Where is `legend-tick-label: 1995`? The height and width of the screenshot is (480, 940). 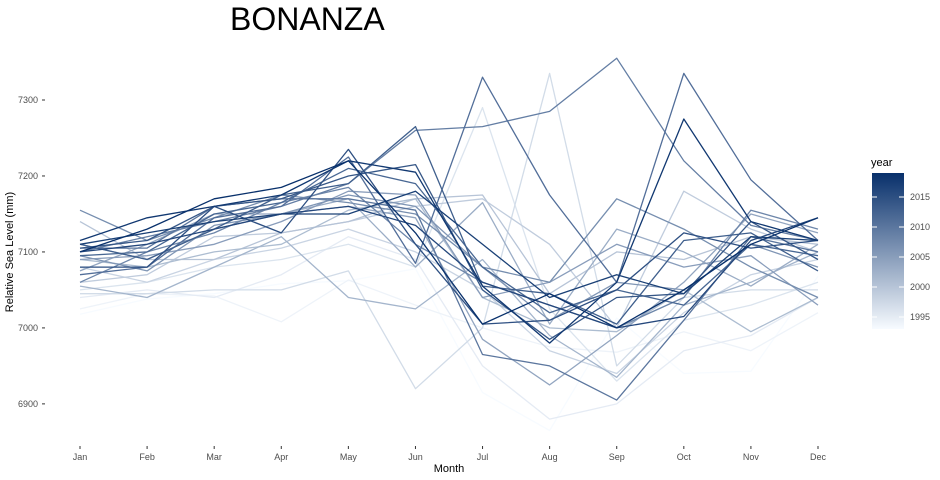
legend-tick-label: 1995 is located at coordinates (920, 317).